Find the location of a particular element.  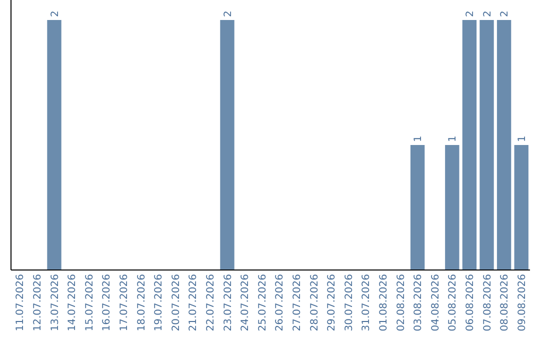

x-tick-label: 15.07.2026 is located at coordinates (90, 303).